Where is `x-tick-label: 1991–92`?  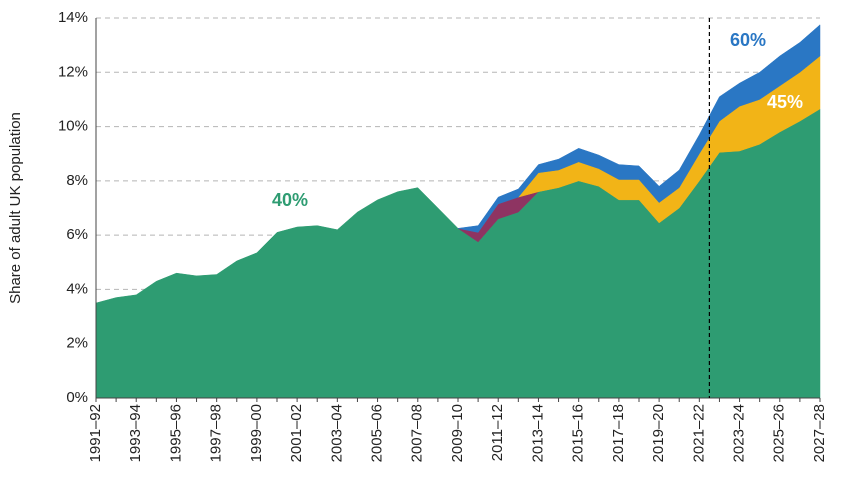 x-tick-label: 1991–92 is located at coordinates (95, 433).